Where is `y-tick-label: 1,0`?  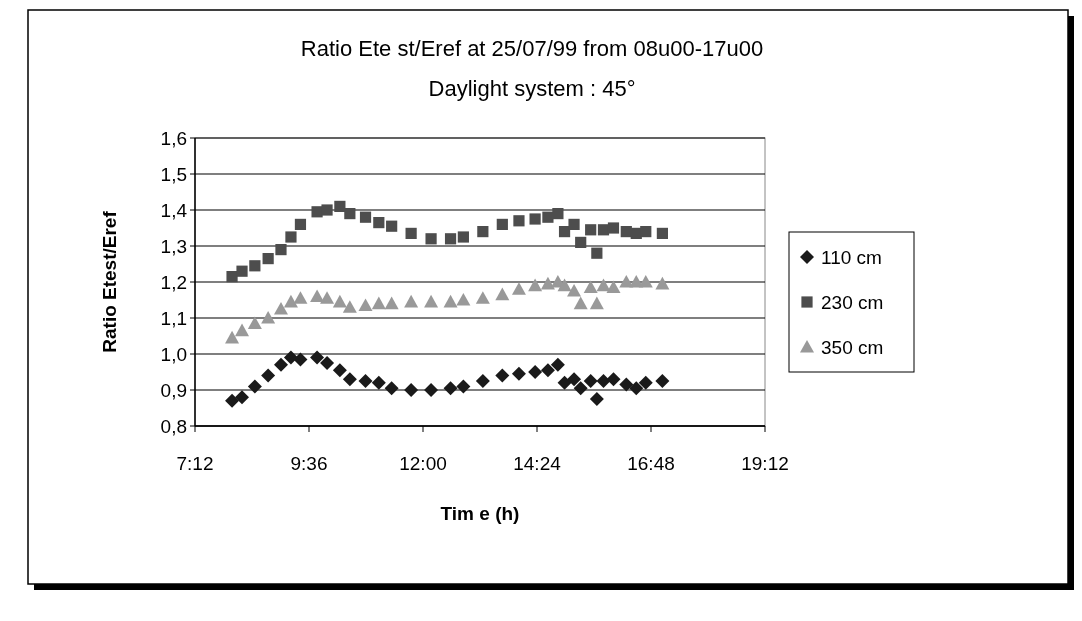 y-tick-label: 1,0 is located at coordinates (173, 354).